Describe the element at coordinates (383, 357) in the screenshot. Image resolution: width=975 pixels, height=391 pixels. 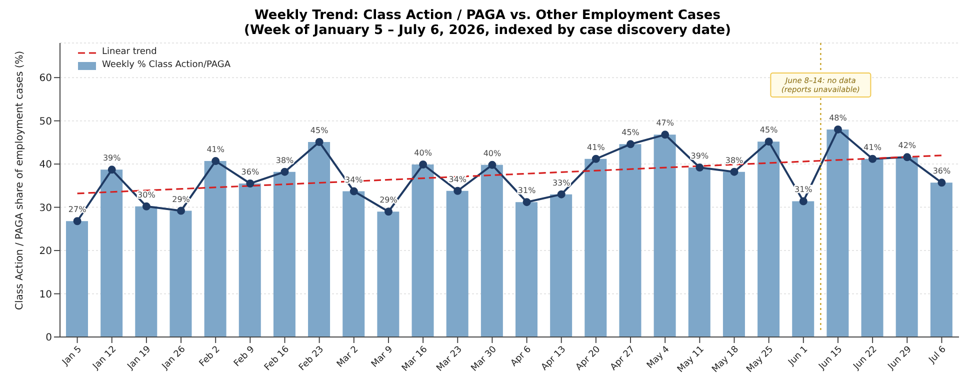
I see `x-tick-label: Mar 9` at that location.